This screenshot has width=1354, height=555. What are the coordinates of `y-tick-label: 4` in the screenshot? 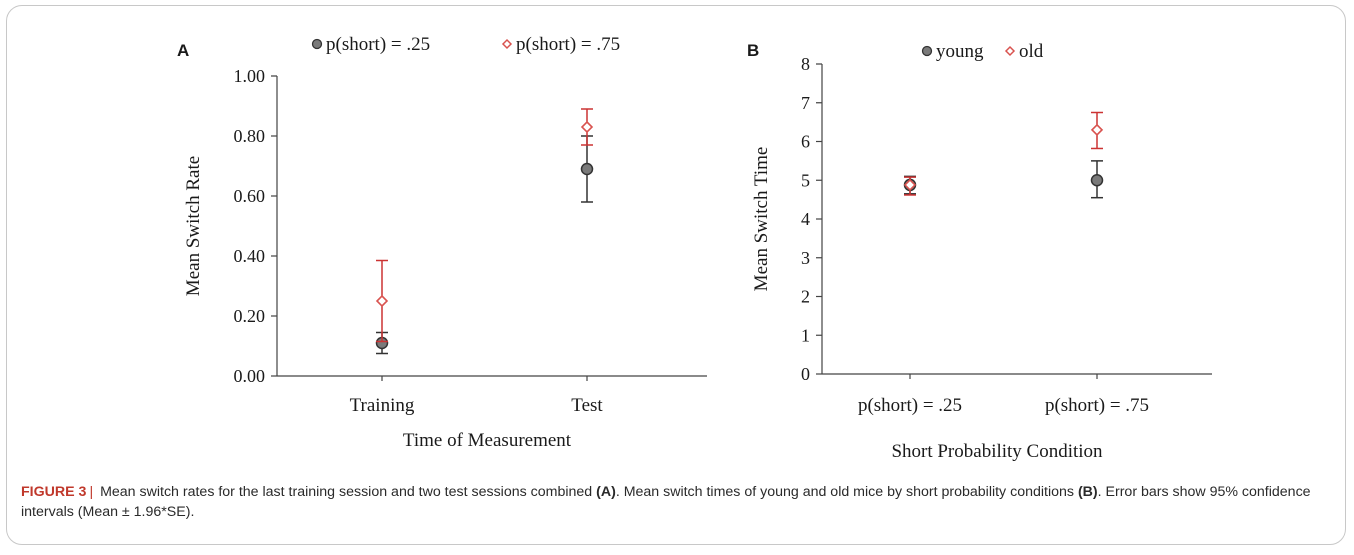 It's located at (805, 219).